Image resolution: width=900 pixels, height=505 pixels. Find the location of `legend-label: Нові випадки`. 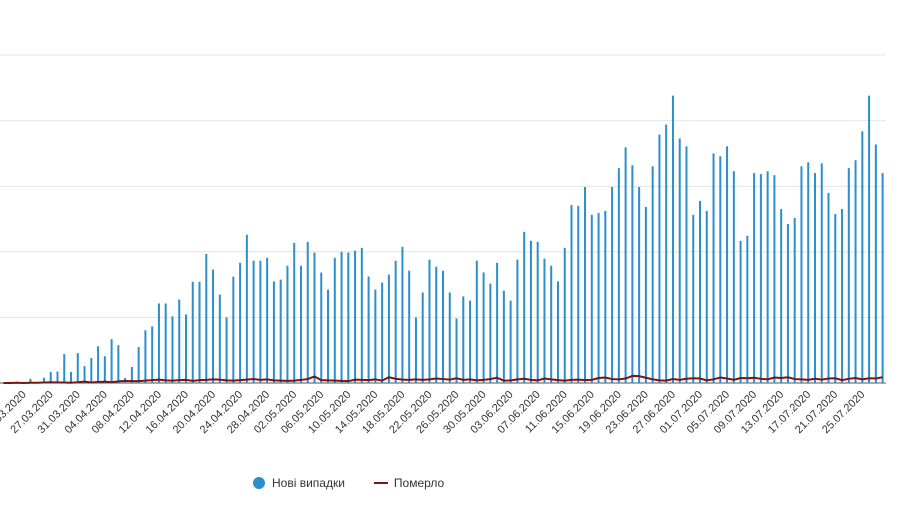

legend-label: Нові випадки is located at coordinates (308, 483).